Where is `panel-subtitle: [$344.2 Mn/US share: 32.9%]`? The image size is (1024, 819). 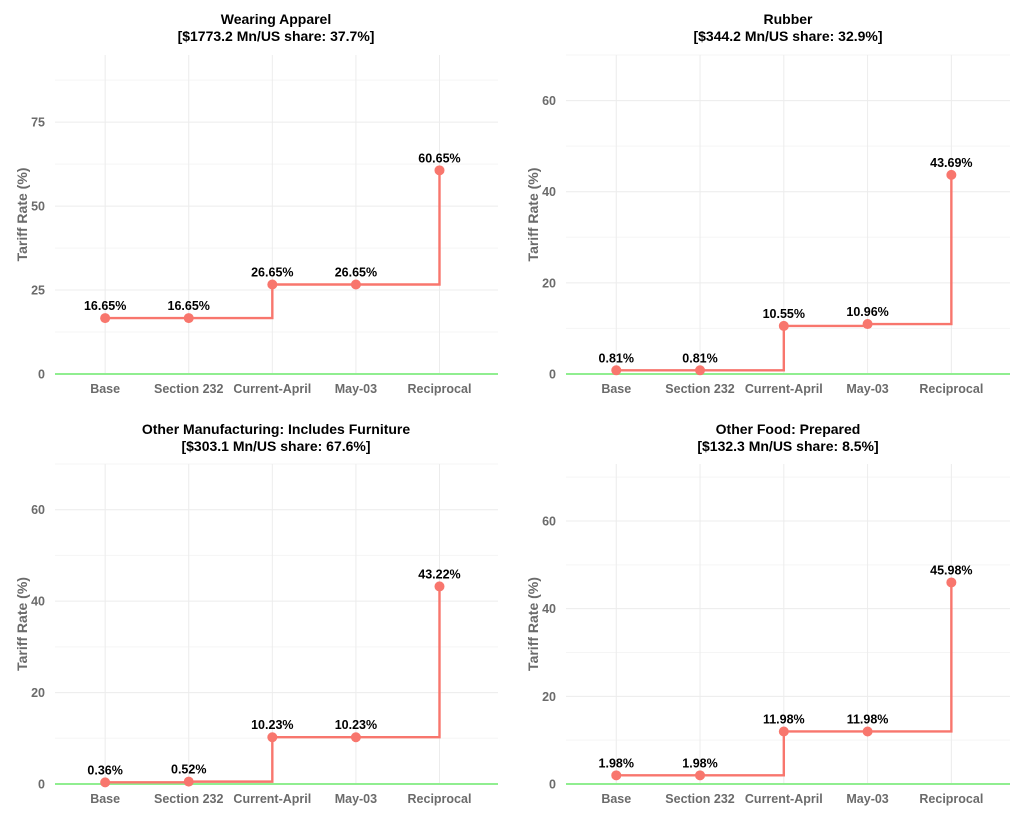
panel-subtitle: [$344.2 Mn/US share: 32.9%] is located at coordinates (787, 36).